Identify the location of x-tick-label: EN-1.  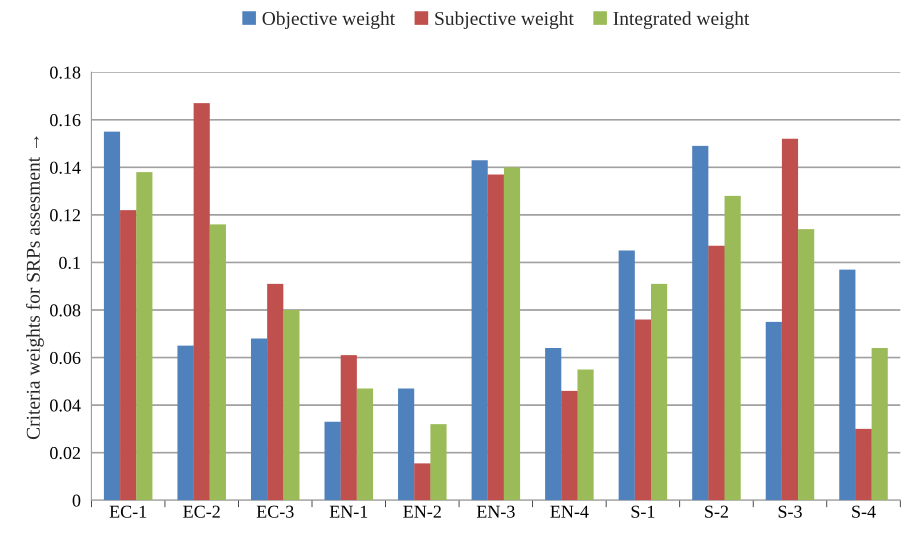
(349, 512).